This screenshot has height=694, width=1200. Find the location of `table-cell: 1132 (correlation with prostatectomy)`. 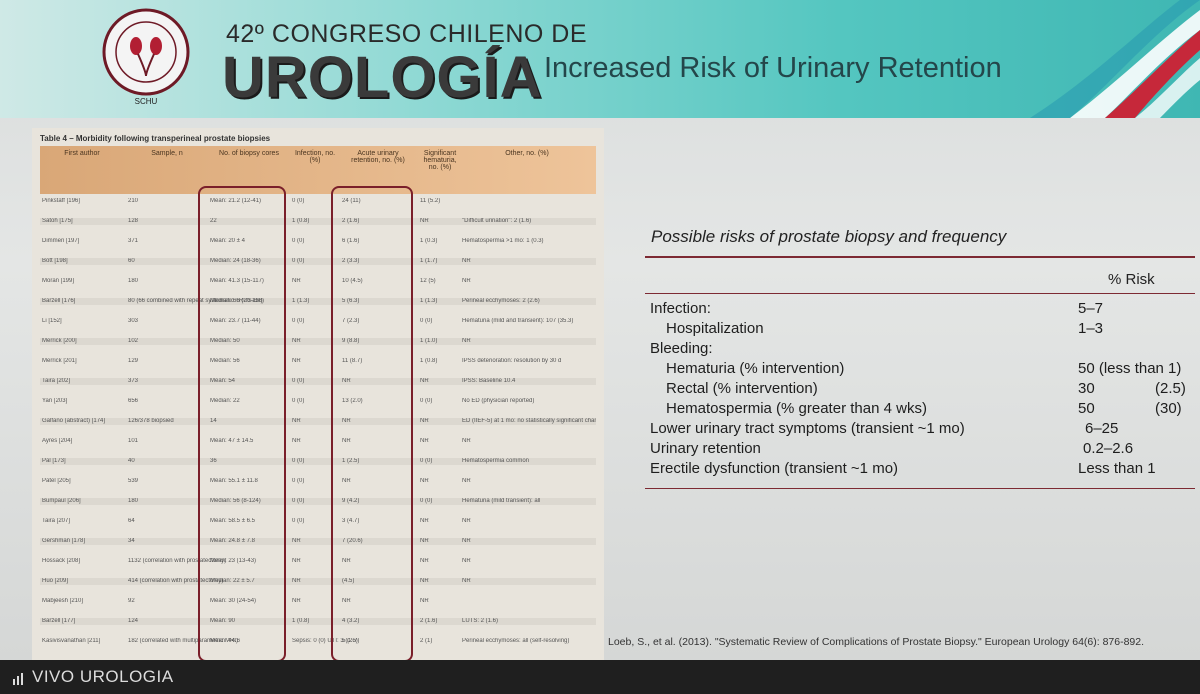

table-cell: 1132 (correlation with prostatectomy) is located at coordinates (177, 561).